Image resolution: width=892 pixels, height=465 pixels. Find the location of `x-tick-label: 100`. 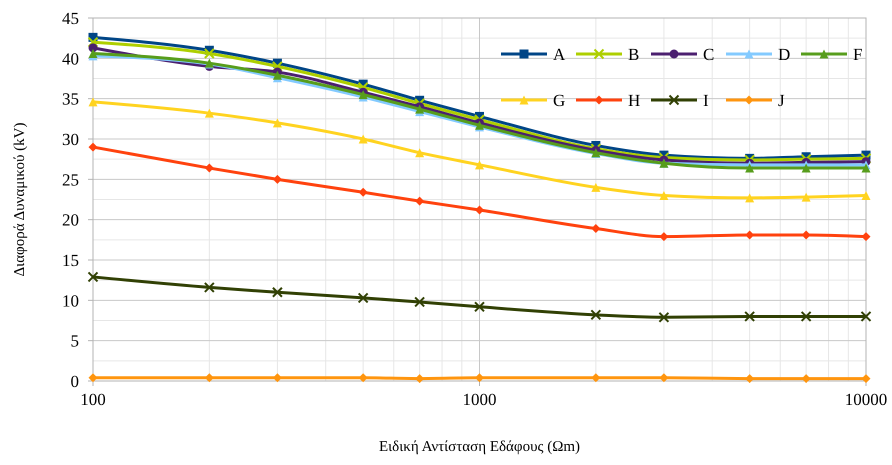

x-tick-label: 100 is located at coordinates (93, 399).